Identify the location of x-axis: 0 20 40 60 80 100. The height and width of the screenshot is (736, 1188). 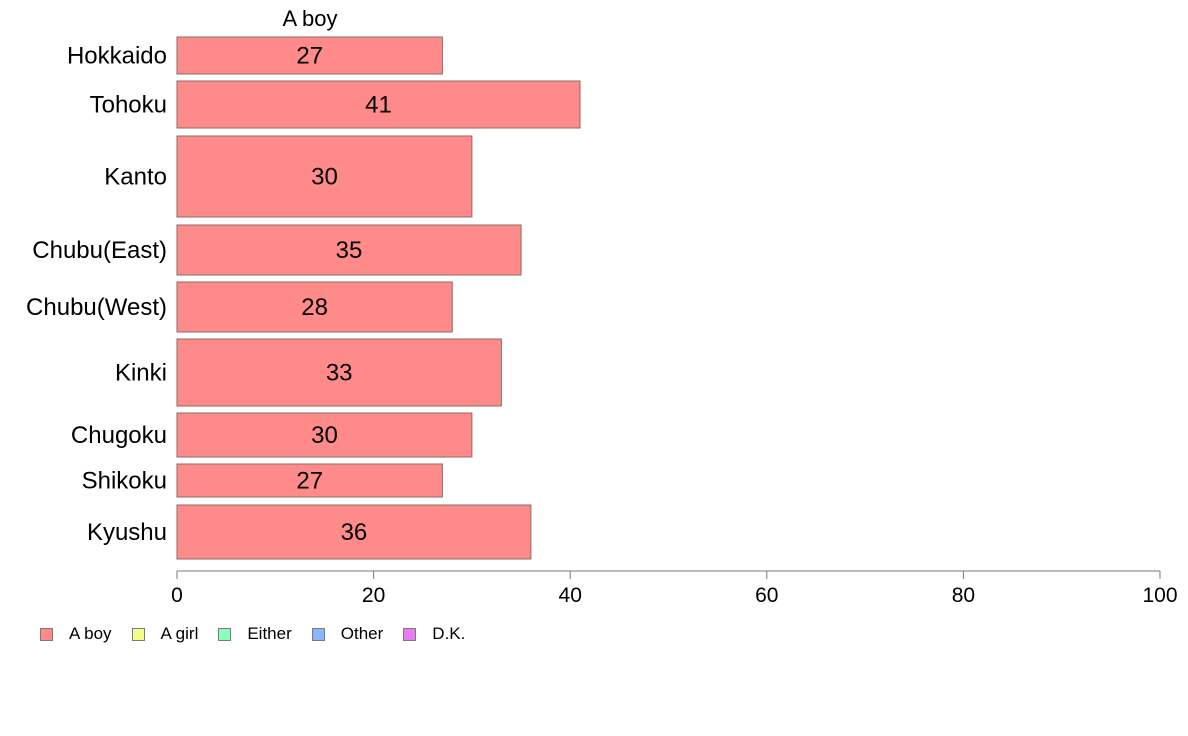
(674, 588).